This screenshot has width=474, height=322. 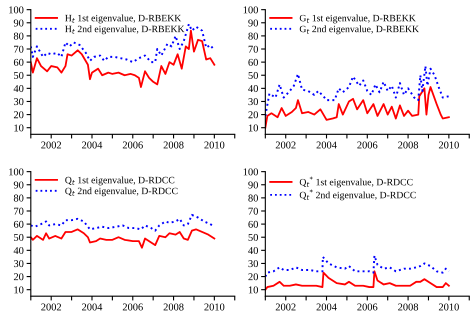 What do you see at coordinates (124, 29) in the screenshot?
I see `legend-label: H$_{t}$ 2nd eigenvalue, D-RBEKK` at bounding box center [124, 29].